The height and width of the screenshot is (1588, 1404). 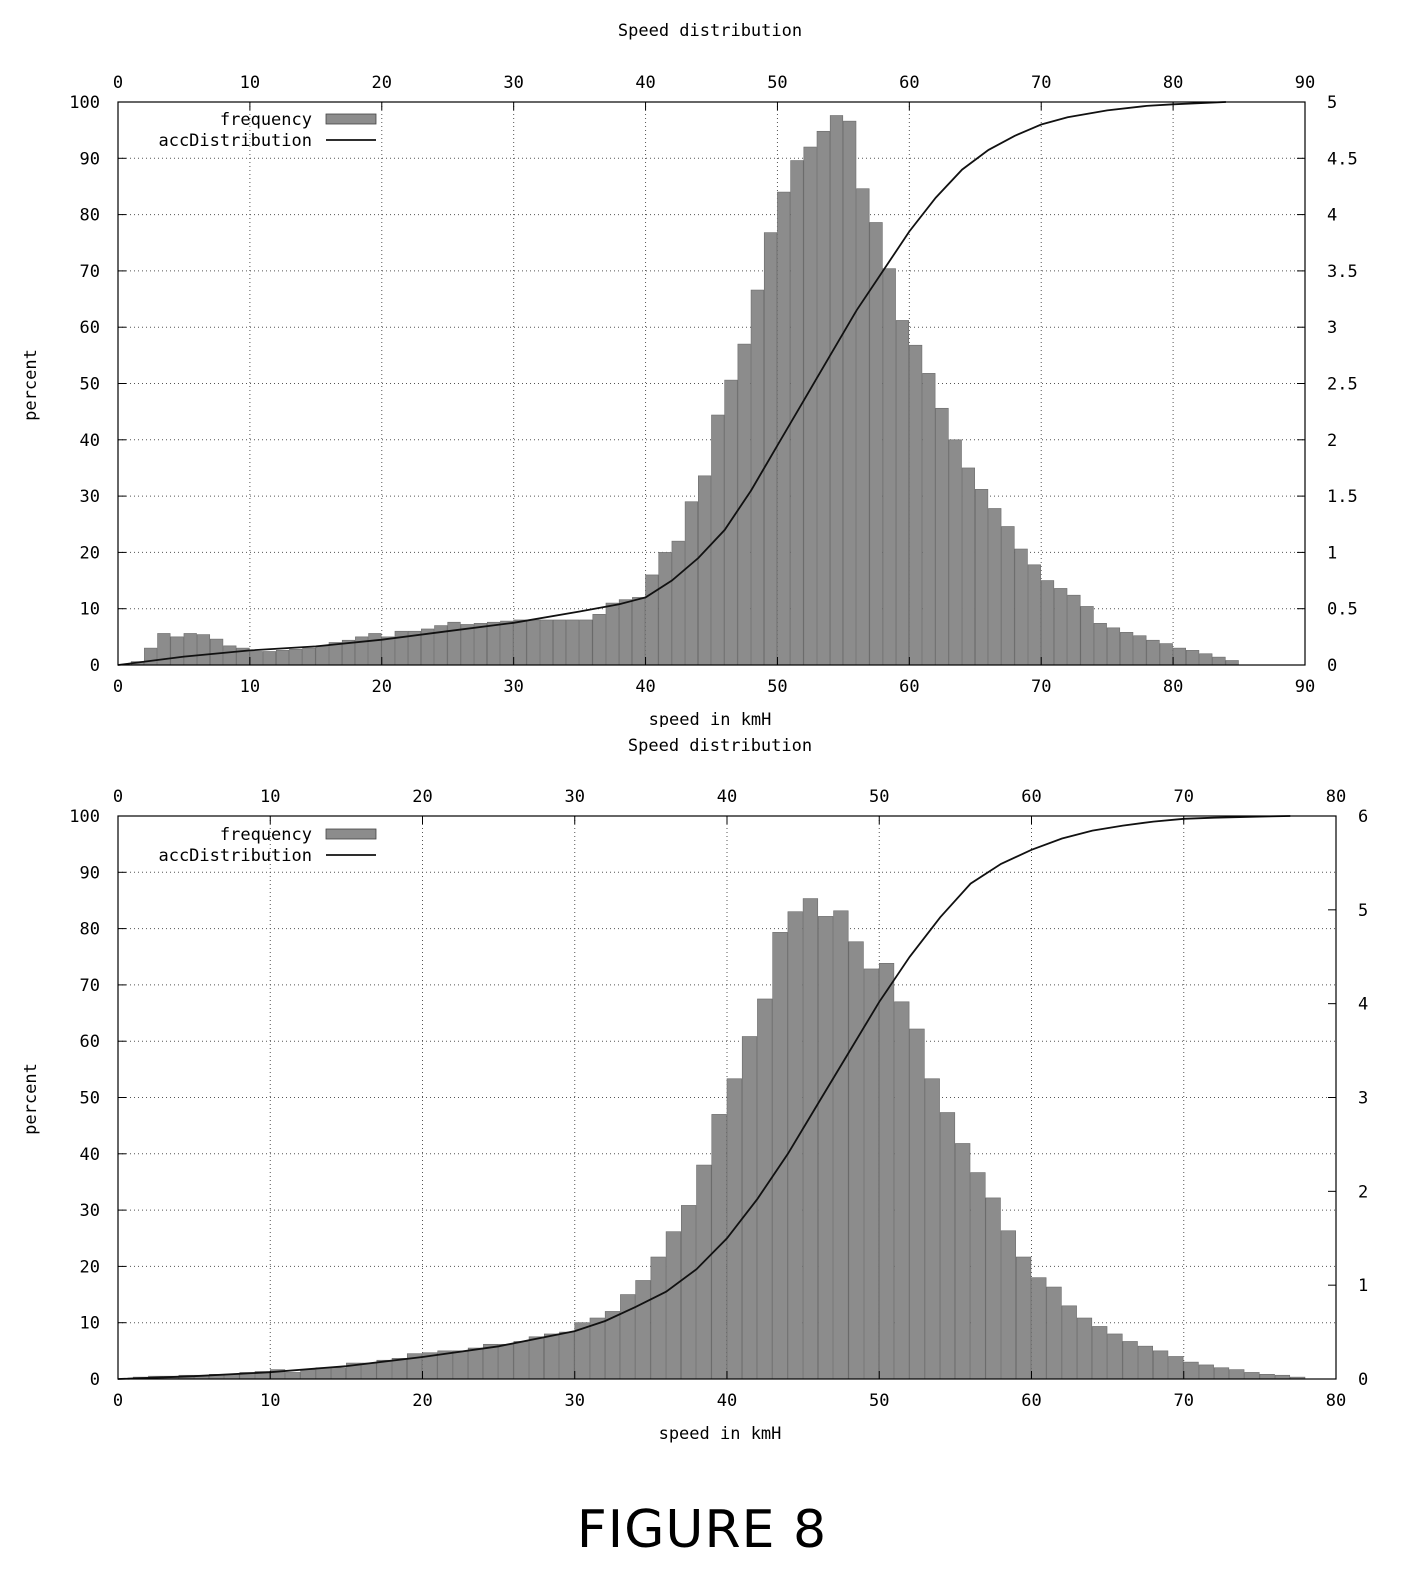 What do you see at coordinates (777, 687) in the screenshot?
I see `x-tick-label-bottom: 50` at bounding box center [777, 687].